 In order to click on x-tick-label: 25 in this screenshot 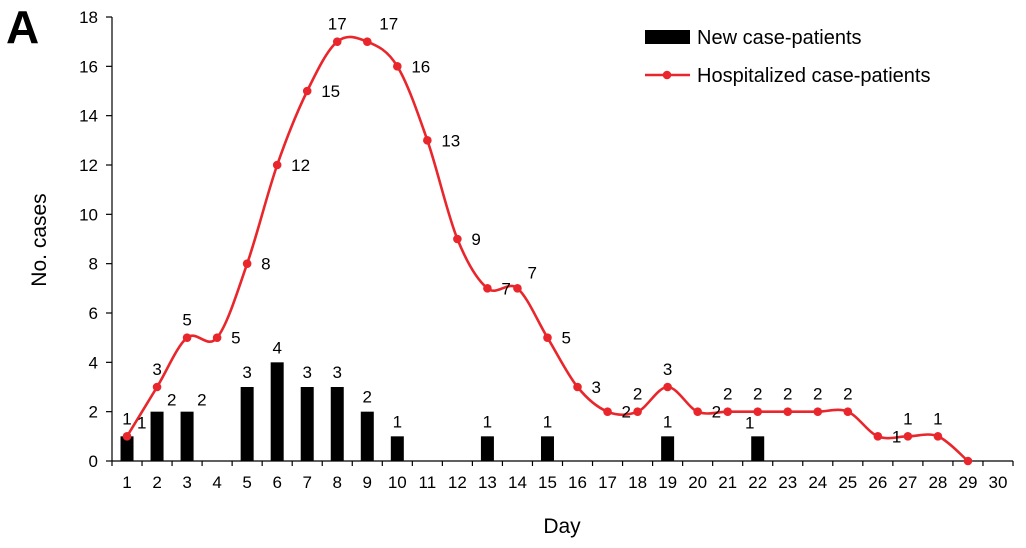, I will do `click(847, 482)`.